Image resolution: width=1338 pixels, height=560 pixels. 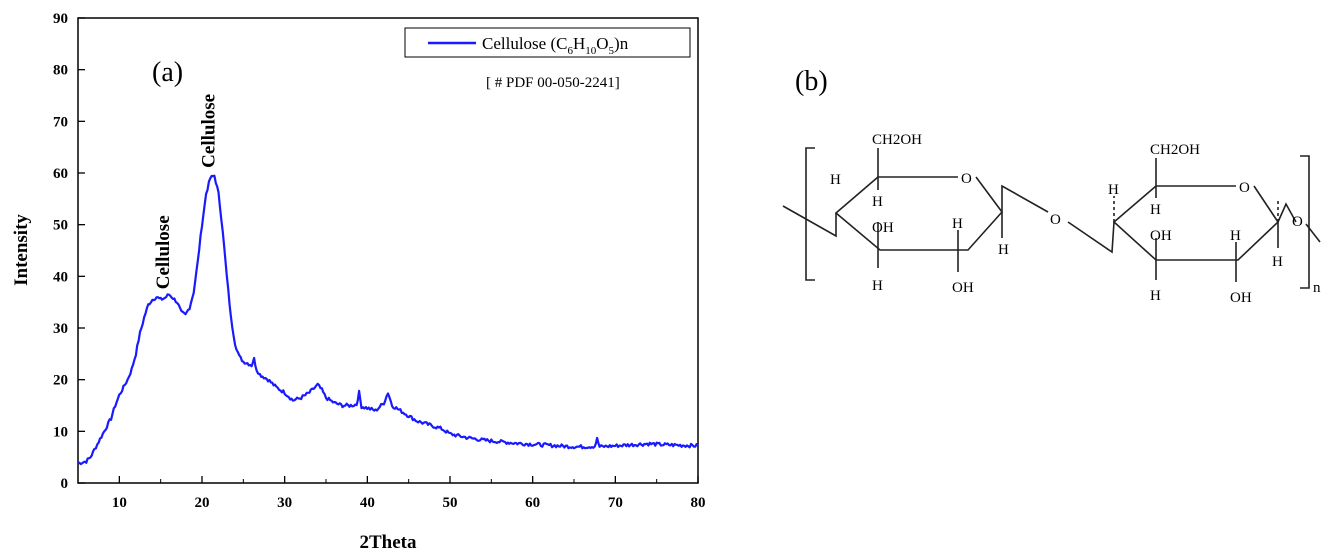 I want to click on y-tick-label: 20, so click(x=60, y=381).